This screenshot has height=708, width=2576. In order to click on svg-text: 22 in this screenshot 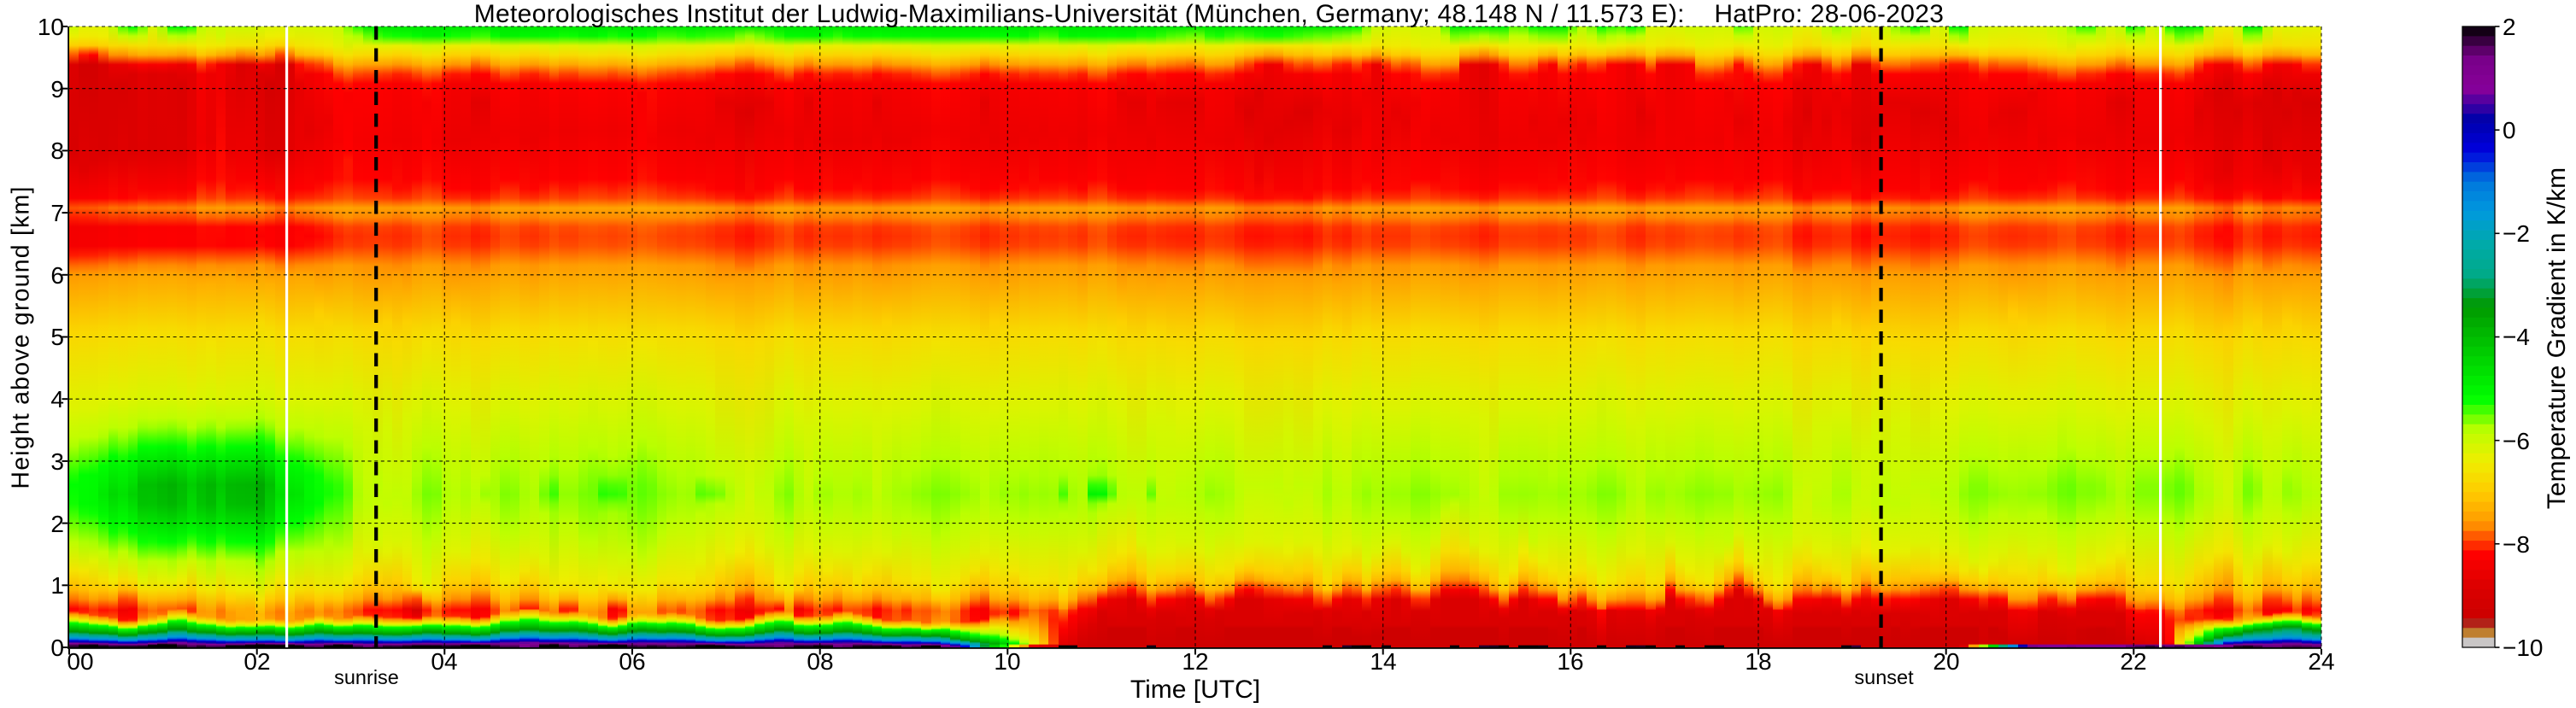, I will do `click(2133, 662)`.